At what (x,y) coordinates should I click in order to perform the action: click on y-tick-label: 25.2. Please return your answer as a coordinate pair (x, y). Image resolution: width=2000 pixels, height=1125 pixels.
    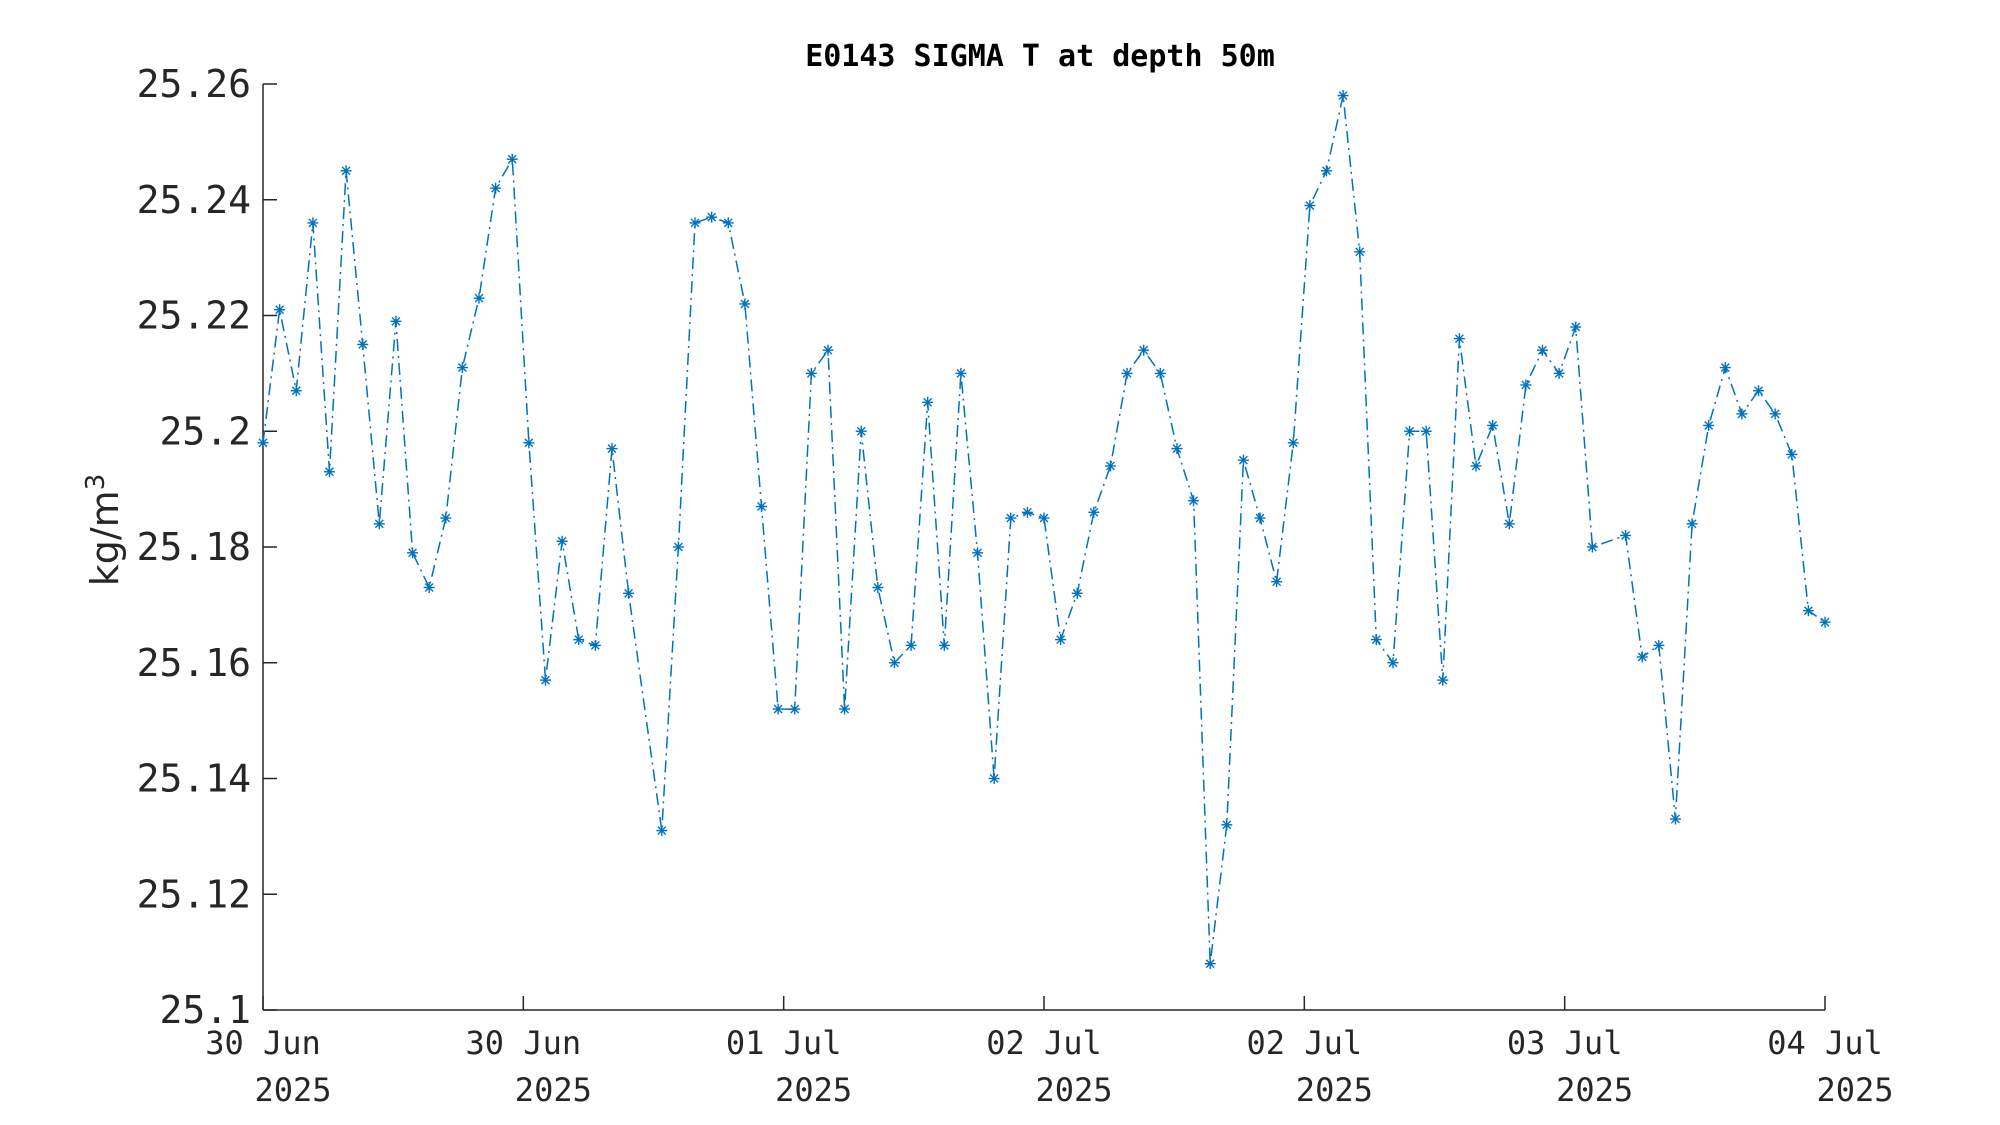
    Looking at the image, I should click on (205, 431).